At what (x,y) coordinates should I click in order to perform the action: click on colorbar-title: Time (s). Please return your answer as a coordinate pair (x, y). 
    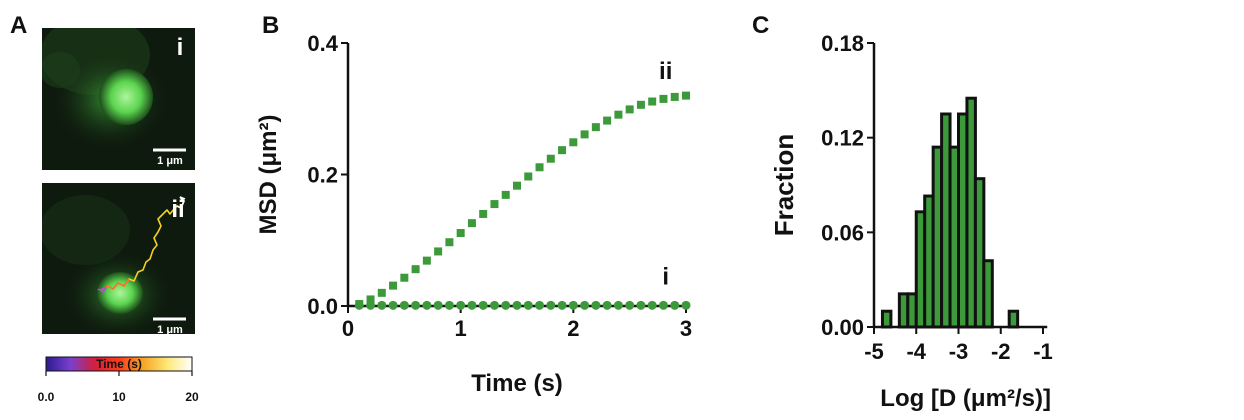
    Looking at the image, I should click on (119, 364).